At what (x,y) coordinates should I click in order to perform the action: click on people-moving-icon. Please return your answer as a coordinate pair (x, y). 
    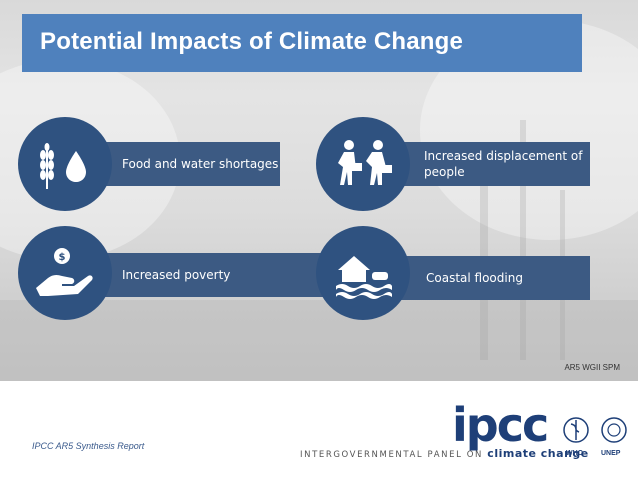
    Looking at the image, I should click on (365, 162).